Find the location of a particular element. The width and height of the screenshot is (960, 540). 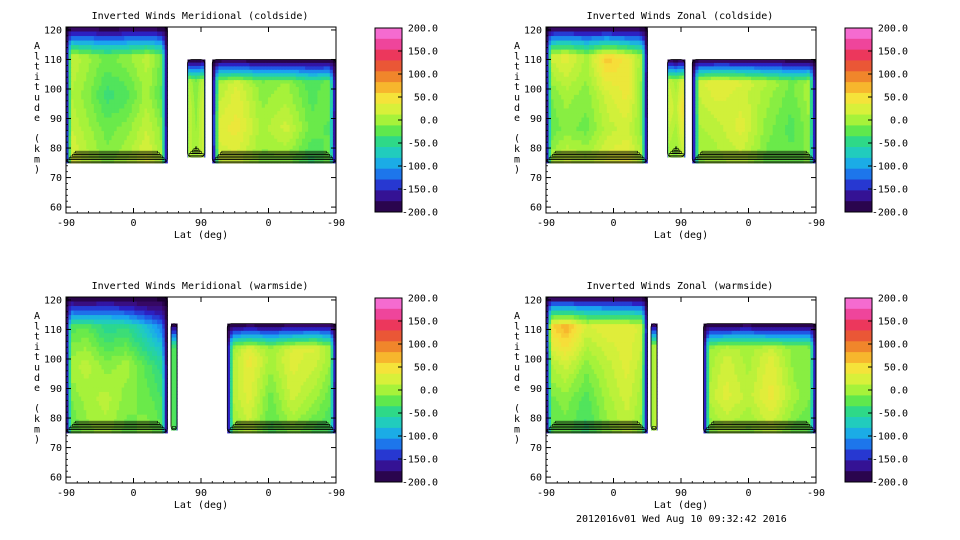

panel-title: Inverted Winds Meridional (coldside) is located at coordinates (200, 16).